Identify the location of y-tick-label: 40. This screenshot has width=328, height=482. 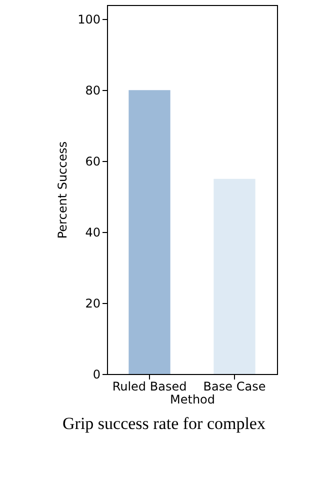
(92, 233).